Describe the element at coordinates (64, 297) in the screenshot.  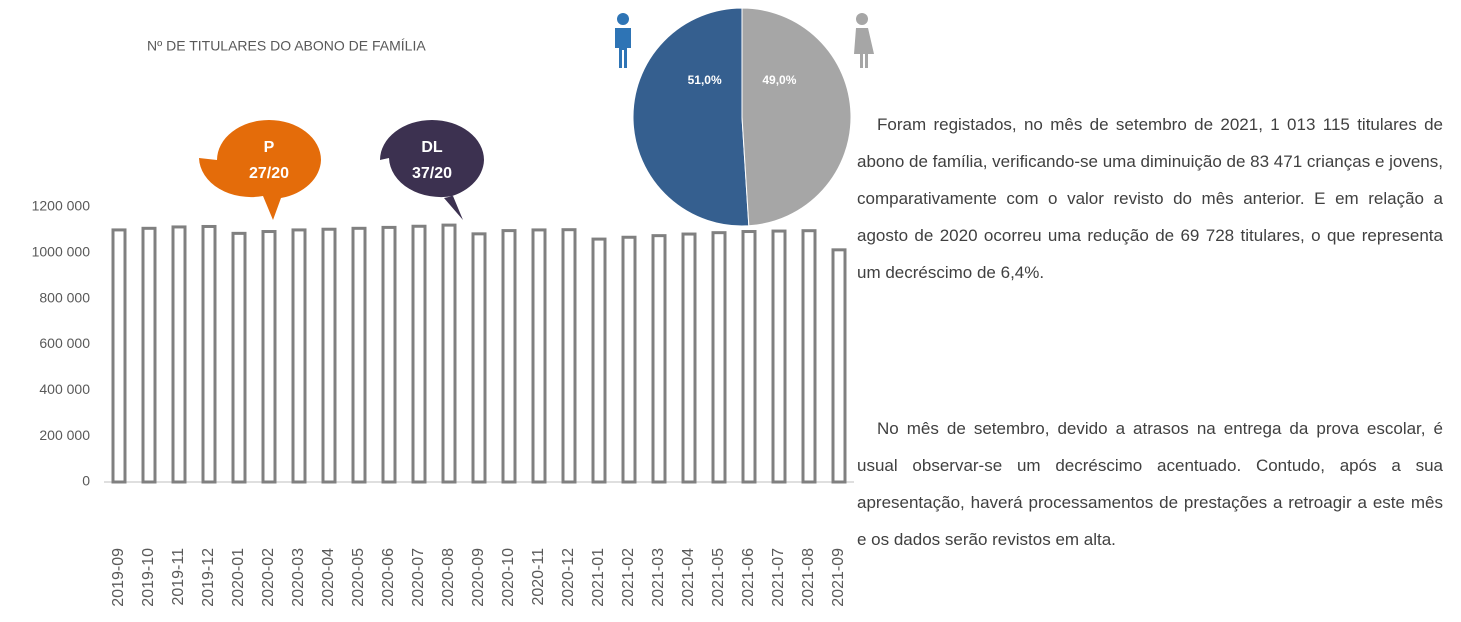
I see `y-tick-label: 800 000` at that location.